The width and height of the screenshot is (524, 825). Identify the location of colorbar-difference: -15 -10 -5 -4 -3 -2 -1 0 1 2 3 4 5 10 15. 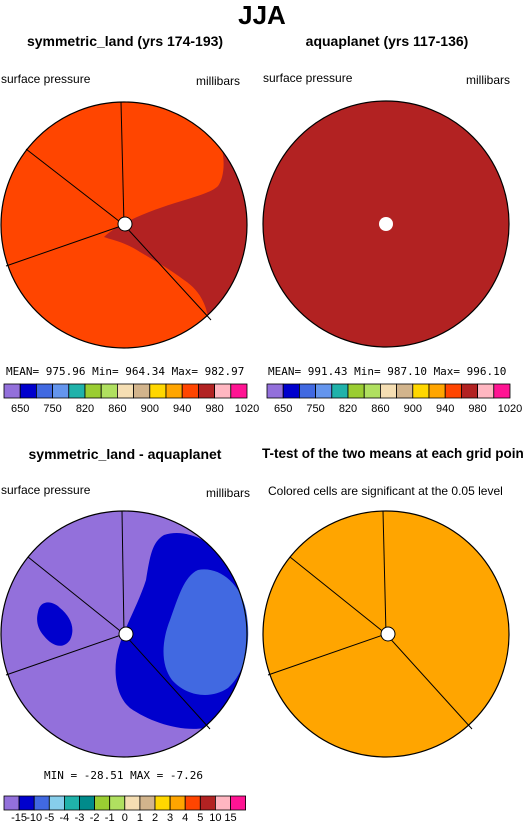
(125, 809).